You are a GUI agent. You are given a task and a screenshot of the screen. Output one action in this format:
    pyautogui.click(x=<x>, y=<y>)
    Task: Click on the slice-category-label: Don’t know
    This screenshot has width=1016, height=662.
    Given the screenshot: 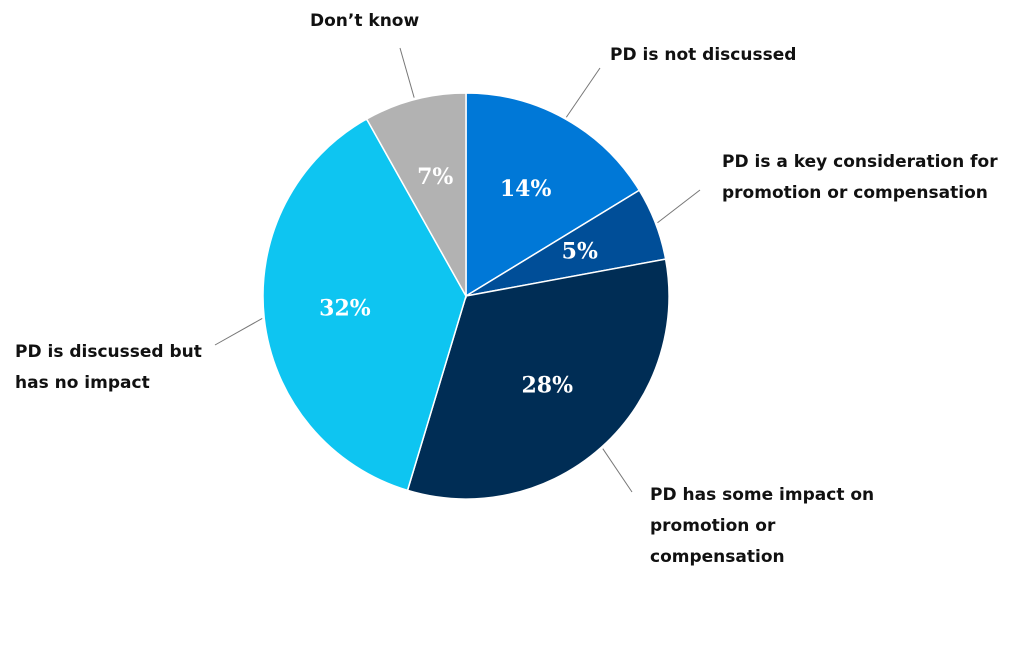 What is the action you would take?
    pyautogui.click(x=365, y=21)
    